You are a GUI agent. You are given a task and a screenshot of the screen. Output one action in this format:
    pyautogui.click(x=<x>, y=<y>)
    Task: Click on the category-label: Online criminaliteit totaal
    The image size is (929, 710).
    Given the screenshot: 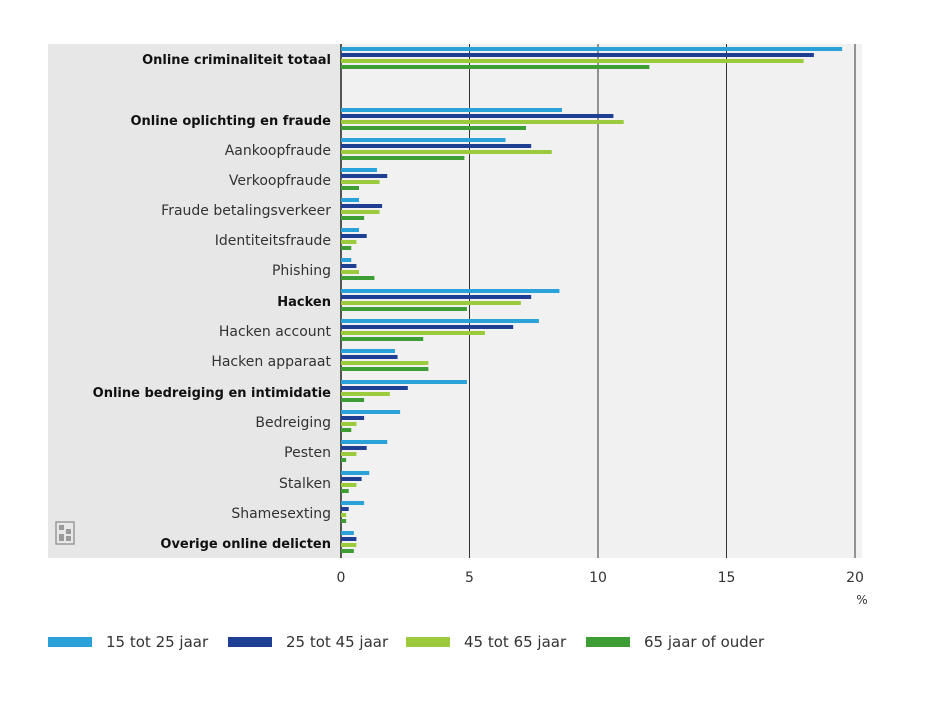 What is the action you would take?
    pyautogui.click(x=236, y=60)
    